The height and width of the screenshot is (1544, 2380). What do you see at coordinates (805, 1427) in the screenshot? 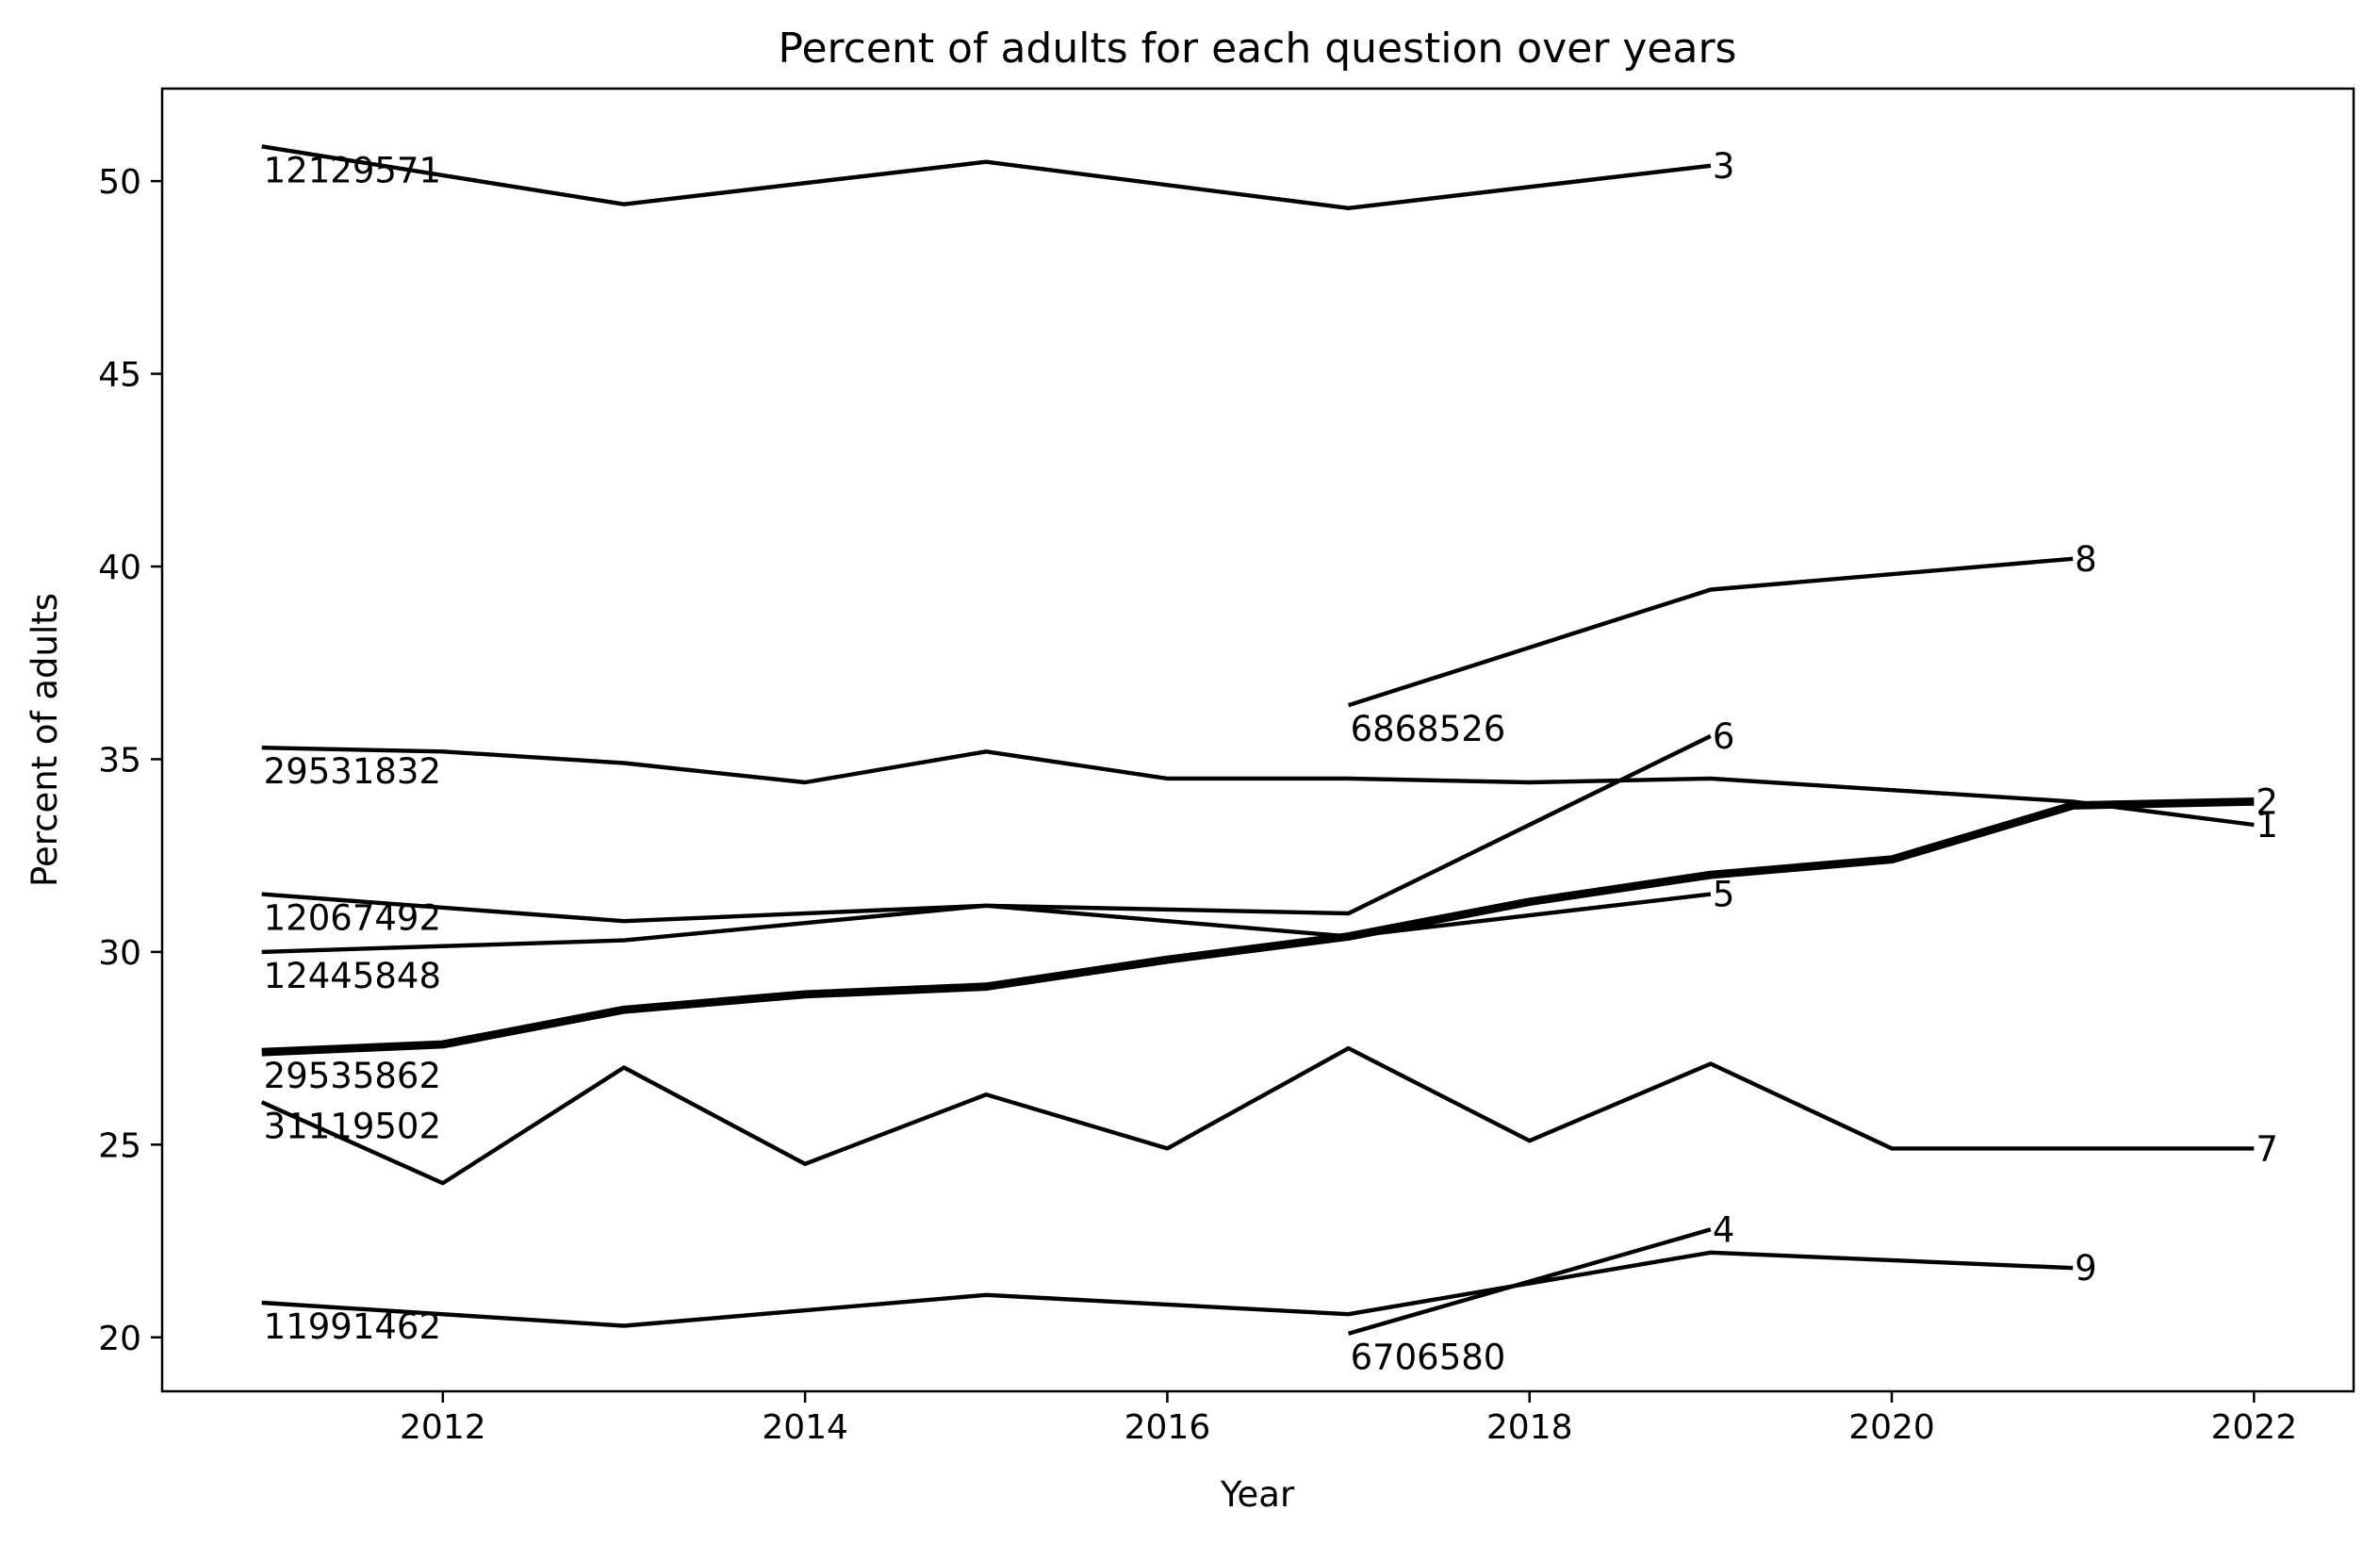
I see `x-tick-label: 2014` at bounding box center [805, 1427].